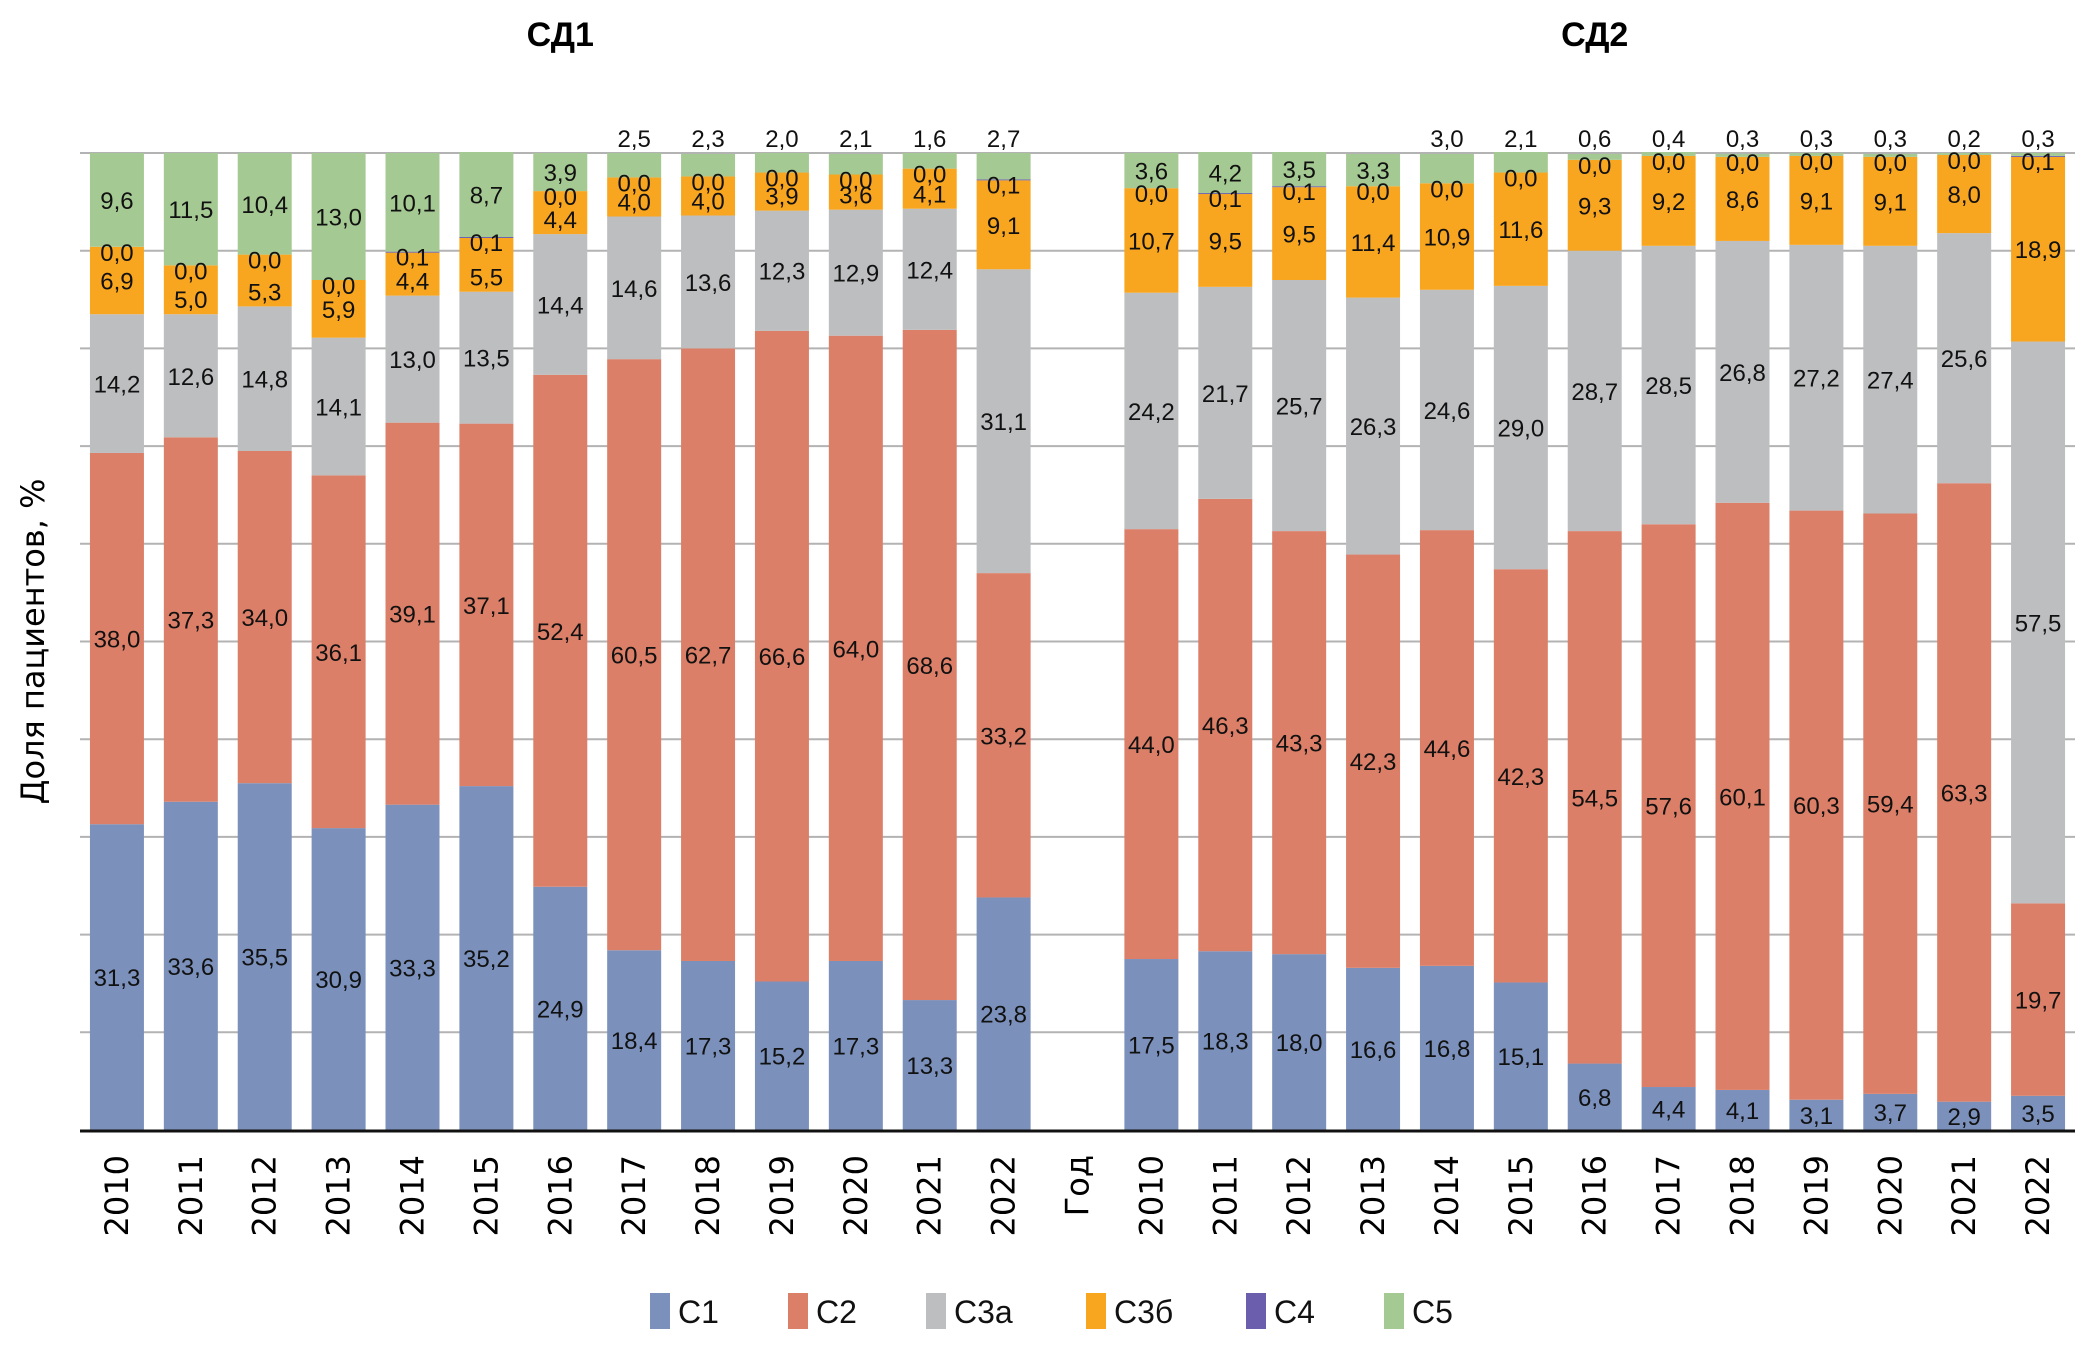 The image size is (2087, 1349). Describe the element at coordinates (33, 642) in the screenshot. I see `y-axis-label: Доля пациентов, %` at that location.